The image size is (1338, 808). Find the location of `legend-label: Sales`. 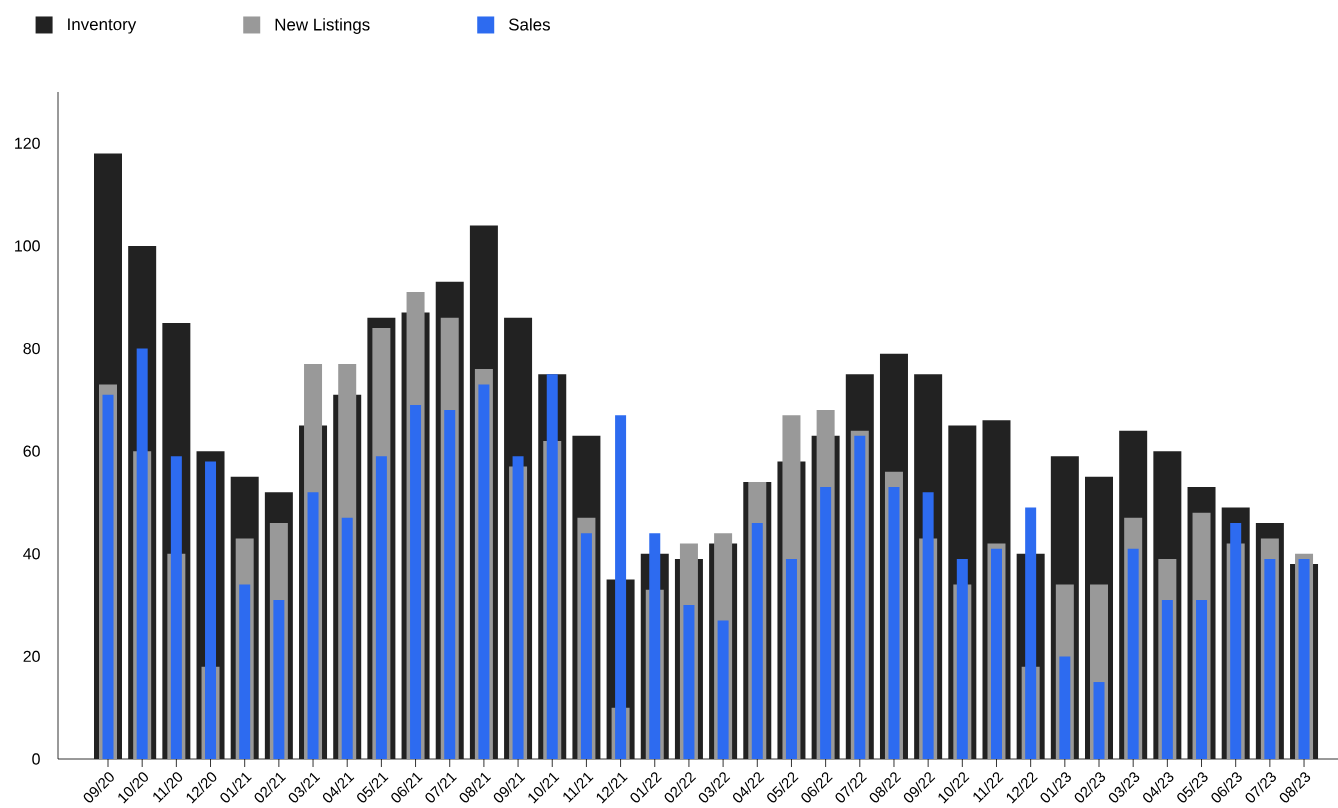

legend-label: Sales is located at coordinates (529, 24).